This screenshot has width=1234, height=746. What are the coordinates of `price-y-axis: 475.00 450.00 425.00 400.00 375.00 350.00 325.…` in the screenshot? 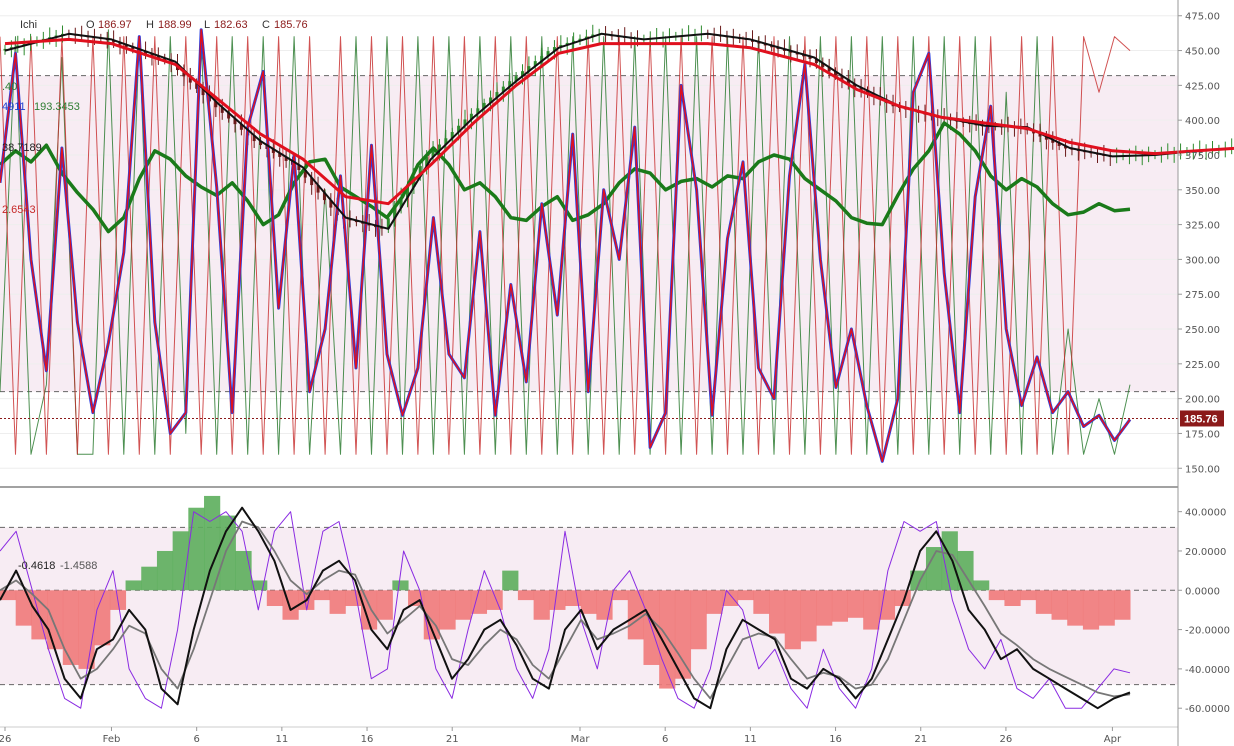 It's located at (1199, 243).